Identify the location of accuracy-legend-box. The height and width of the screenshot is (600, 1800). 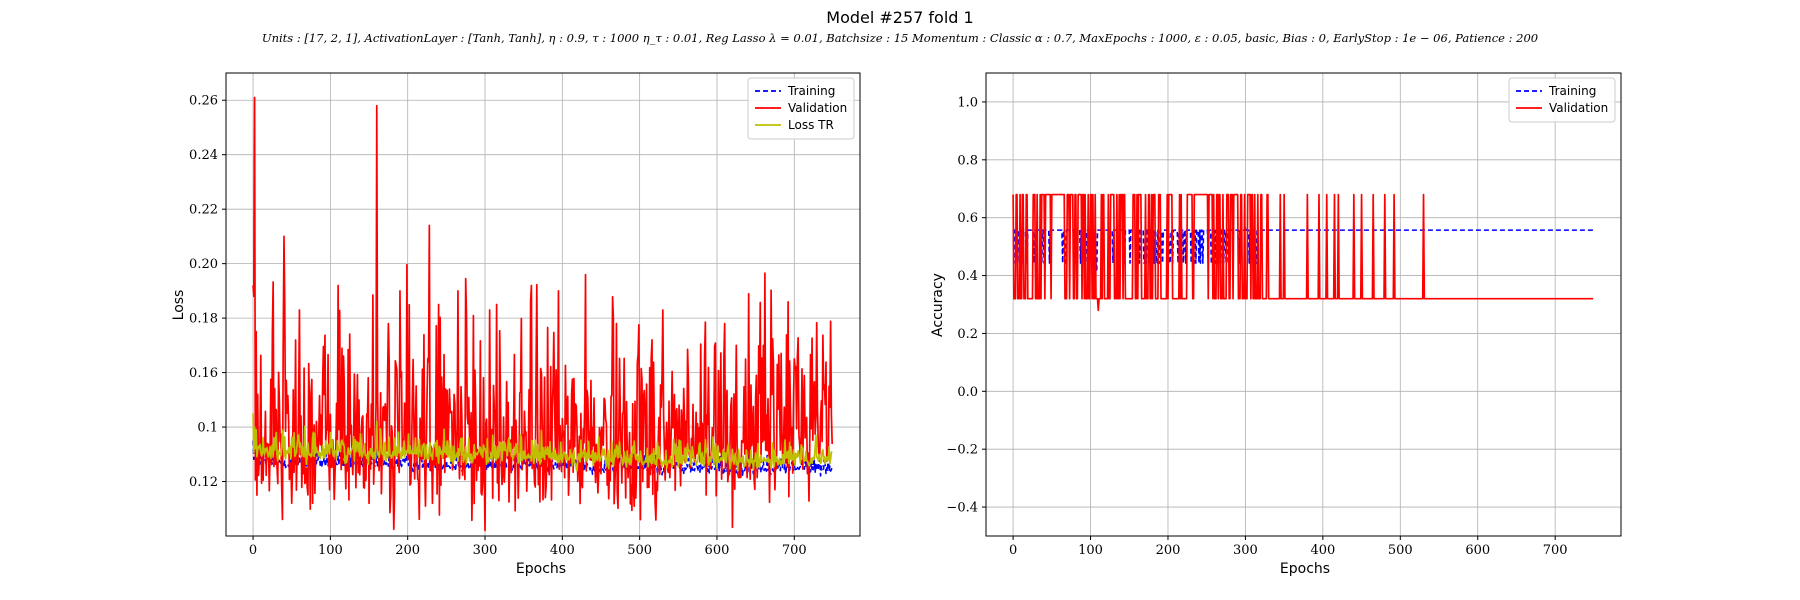
(1562, 100).